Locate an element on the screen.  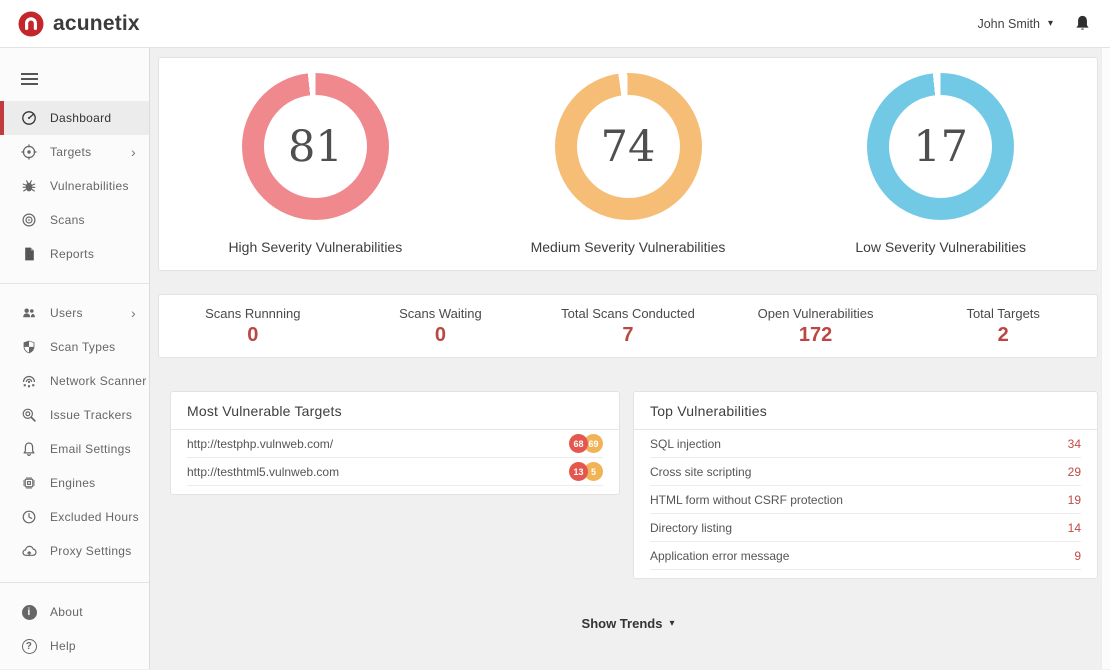
network-icon is located at coordinates (29, 381).